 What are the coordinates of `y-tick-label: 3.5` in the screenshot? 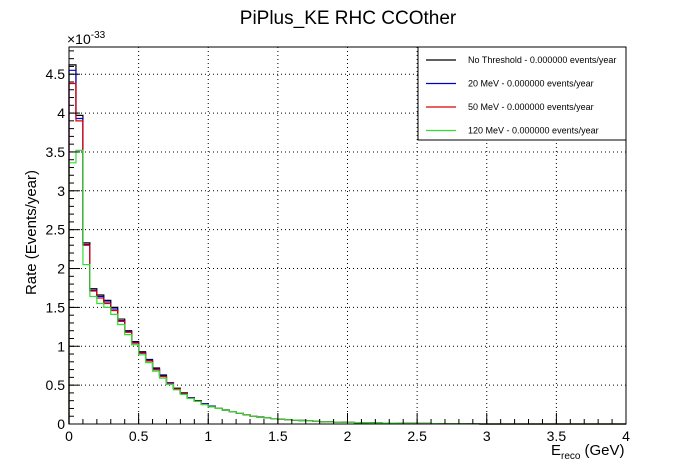 It's located at (56, 152).